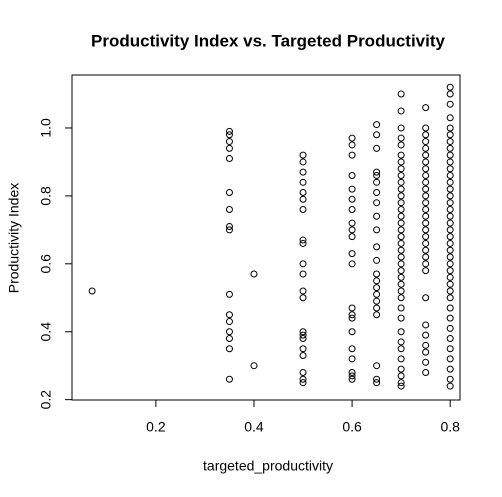 The image size is (502, 497). What do you see at coordinates (46, 332) in the screenshot?
I see `y-tick-label: 0.4` at bounding box center [46, 332].